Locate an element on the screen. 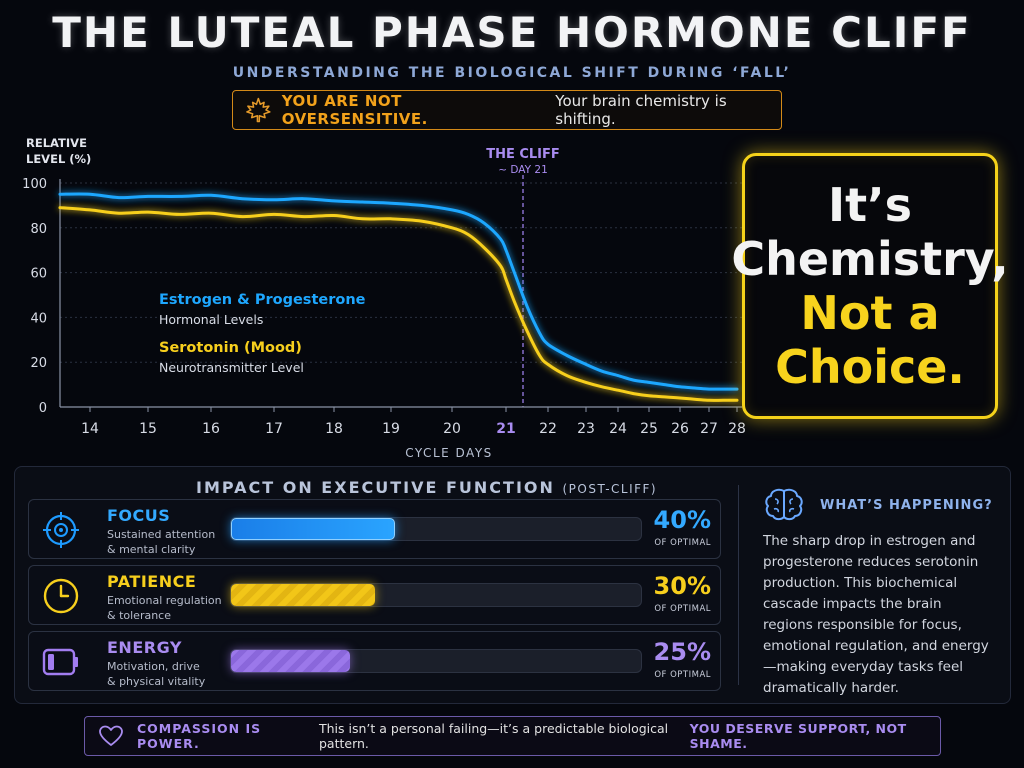 This screenshot has width=1024, height=768. metric-desc-line-1: Sustained attention is located at coordinates (161, 534).